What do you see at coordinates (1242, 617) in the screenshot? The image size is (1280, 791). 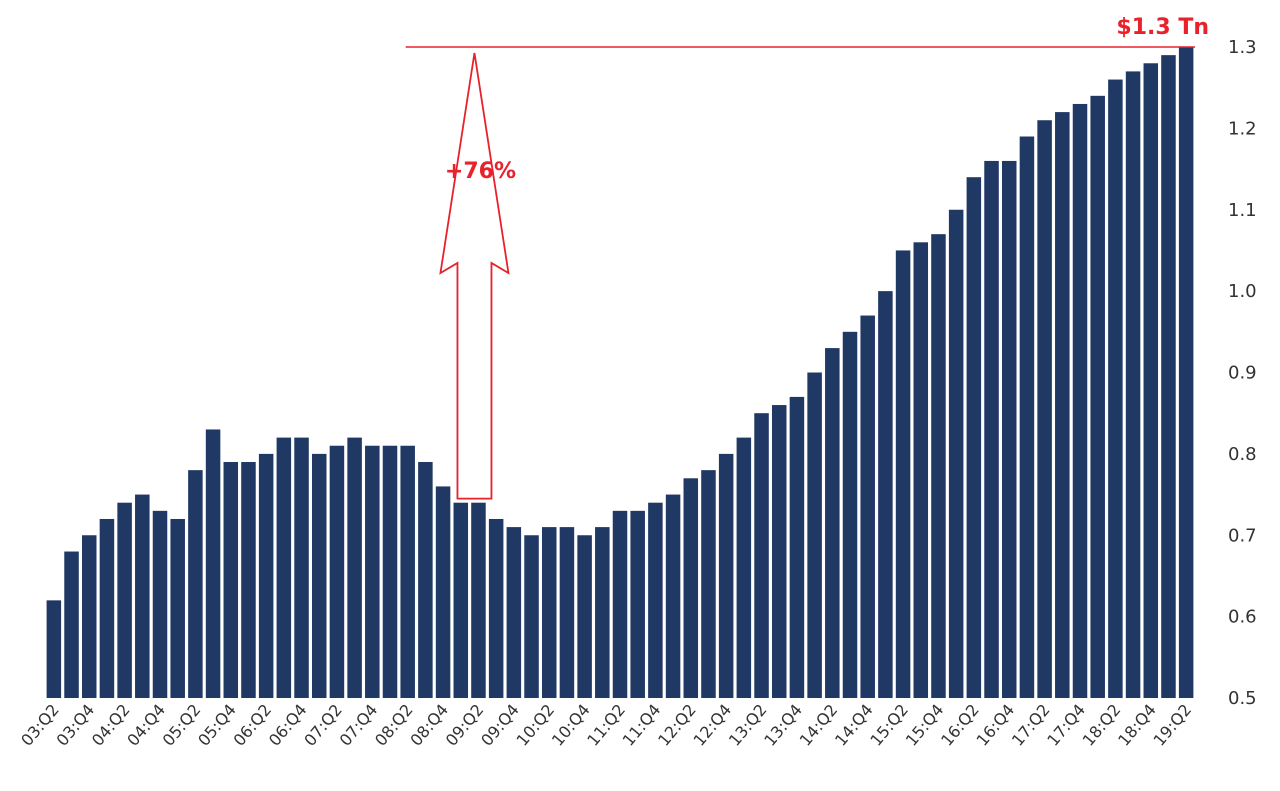 I see `y-tick-label: 0.6` at bounding box center [1242, 617].